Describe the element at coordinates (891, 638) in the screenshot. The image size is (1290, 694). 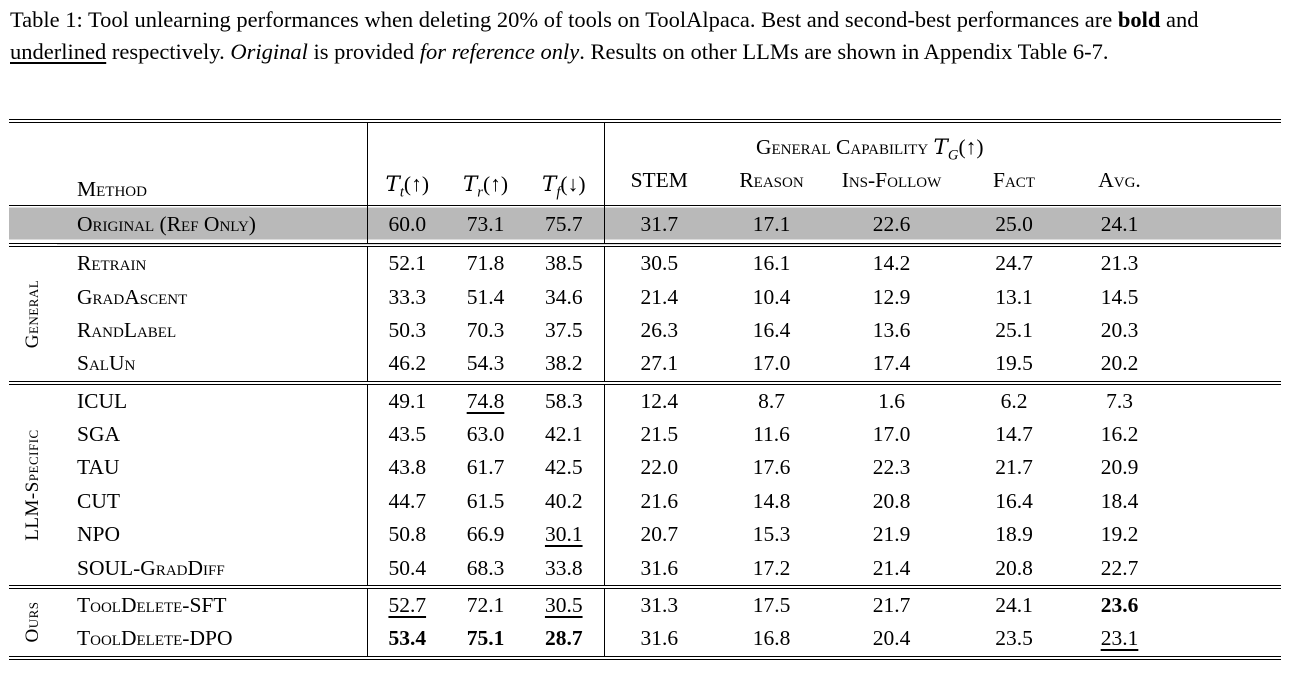
I see `value-cell: 20.4` at that location.